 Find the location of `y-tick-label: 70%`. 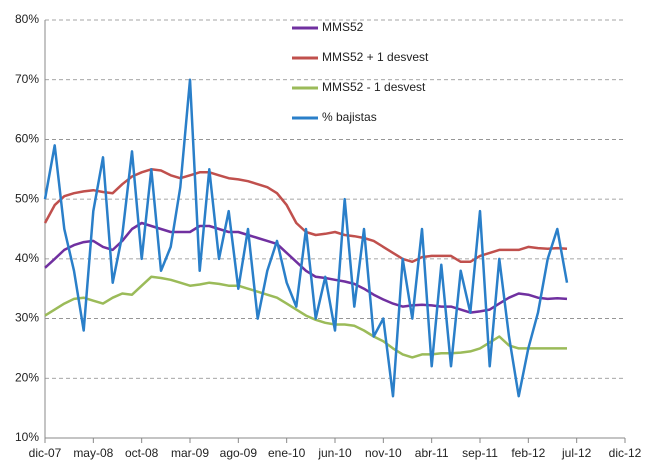

y-tick-label: 70% is located at coordinates (27, 79).